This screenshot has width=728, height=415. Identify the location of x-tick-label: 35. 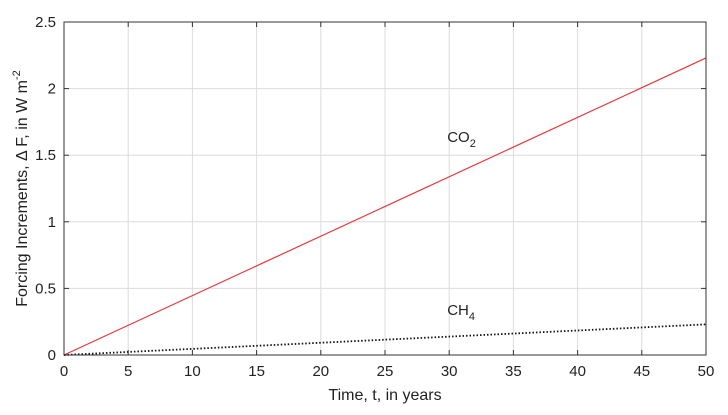
(513, 371).